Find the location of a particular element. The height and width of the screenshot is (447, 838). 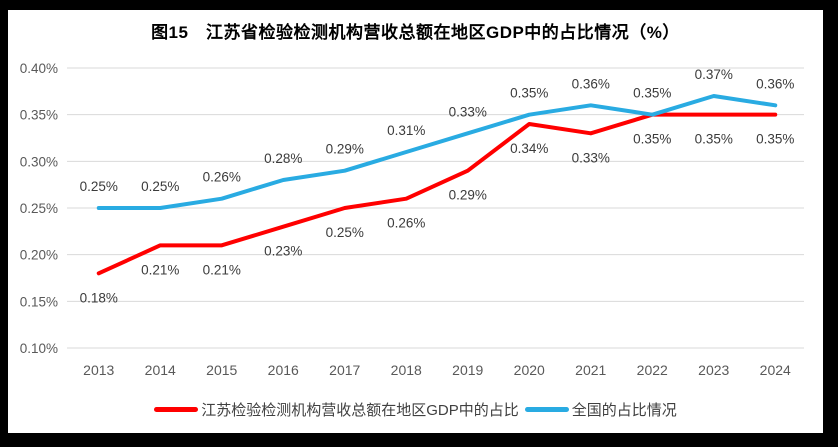

legend-label-national: 全国的占比情况 is located at coordinates (624, 410).